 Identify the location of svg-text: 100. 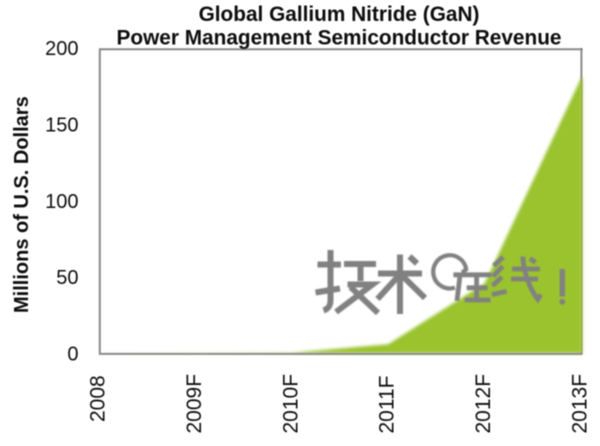
(61, 202).